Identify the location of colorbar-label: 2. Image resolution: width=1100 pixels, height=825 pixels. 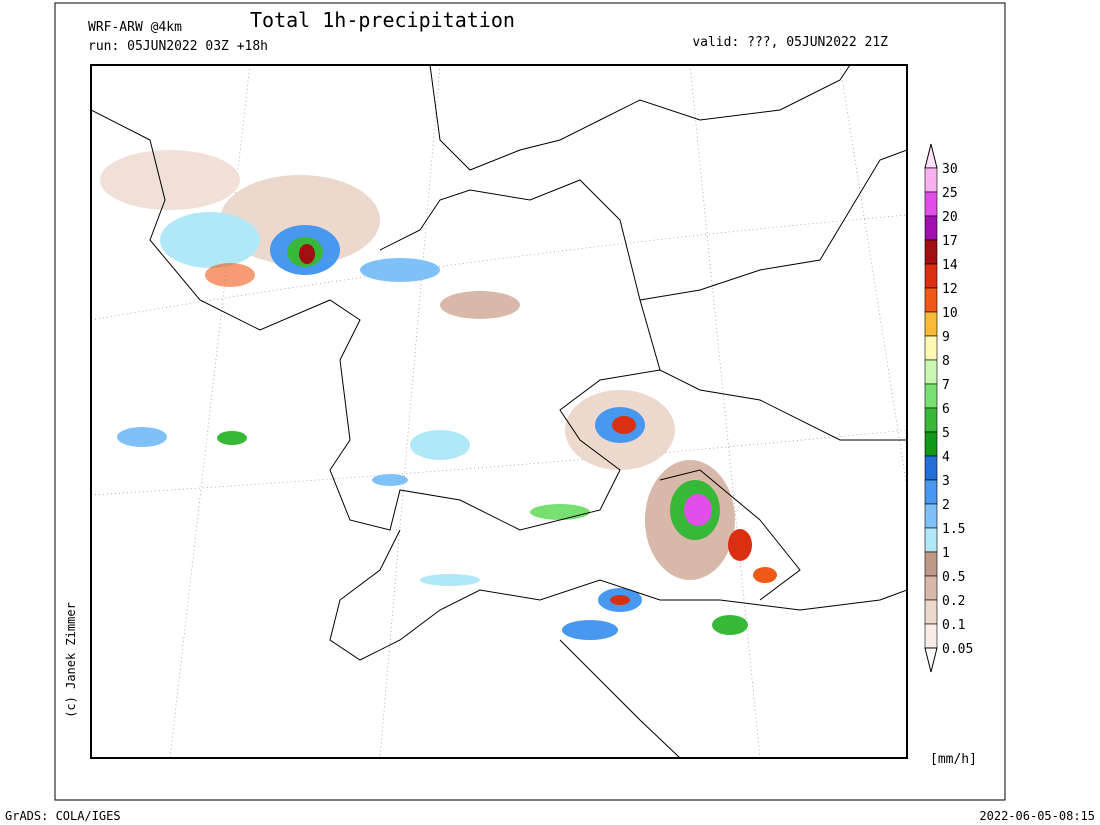
(946, 505).